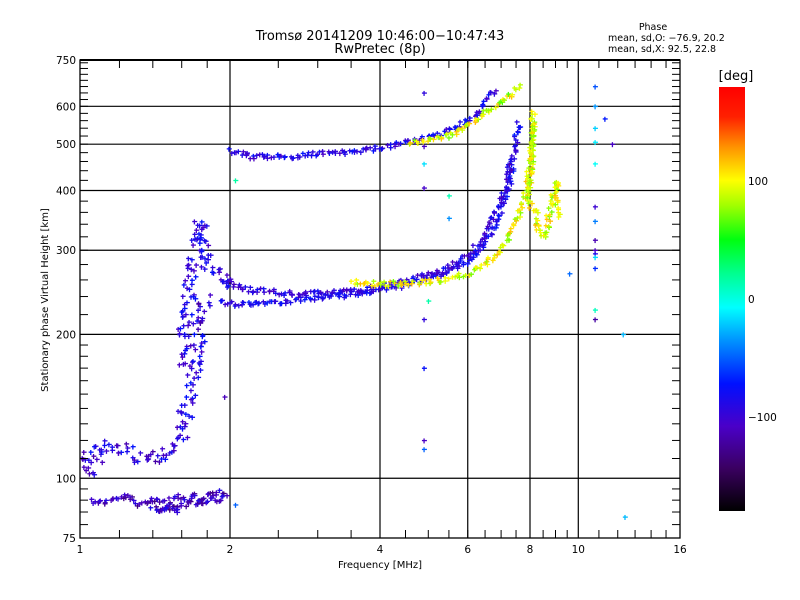 The image size is (800, 600). I want to click on colorbar-tick-label: −100, so click(762, 418).